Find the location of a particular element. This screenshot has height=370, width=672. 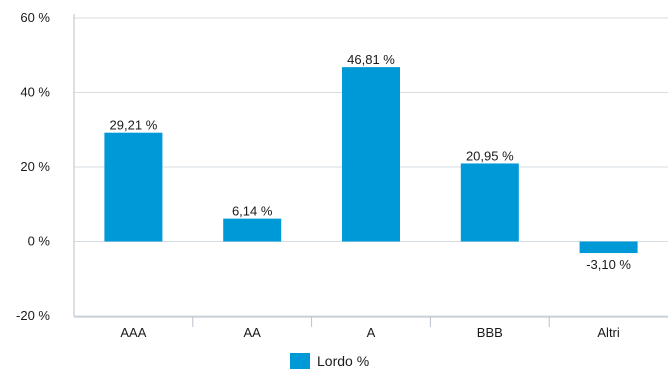

bar-a is located at coordinates (371, 154).